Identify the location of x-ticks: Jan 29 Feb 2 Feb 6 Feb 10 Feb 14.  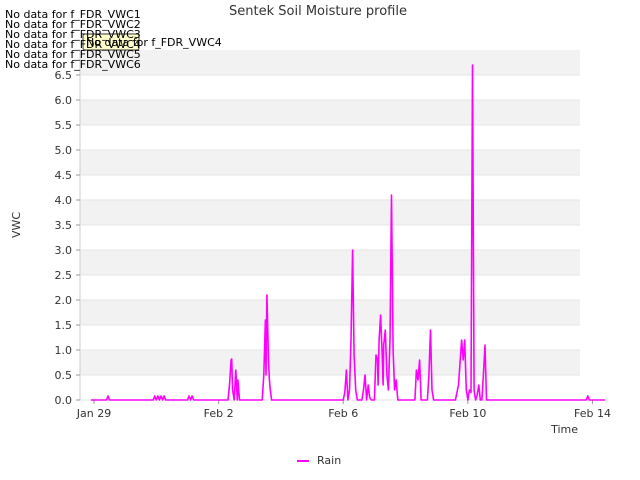
(343, 410).